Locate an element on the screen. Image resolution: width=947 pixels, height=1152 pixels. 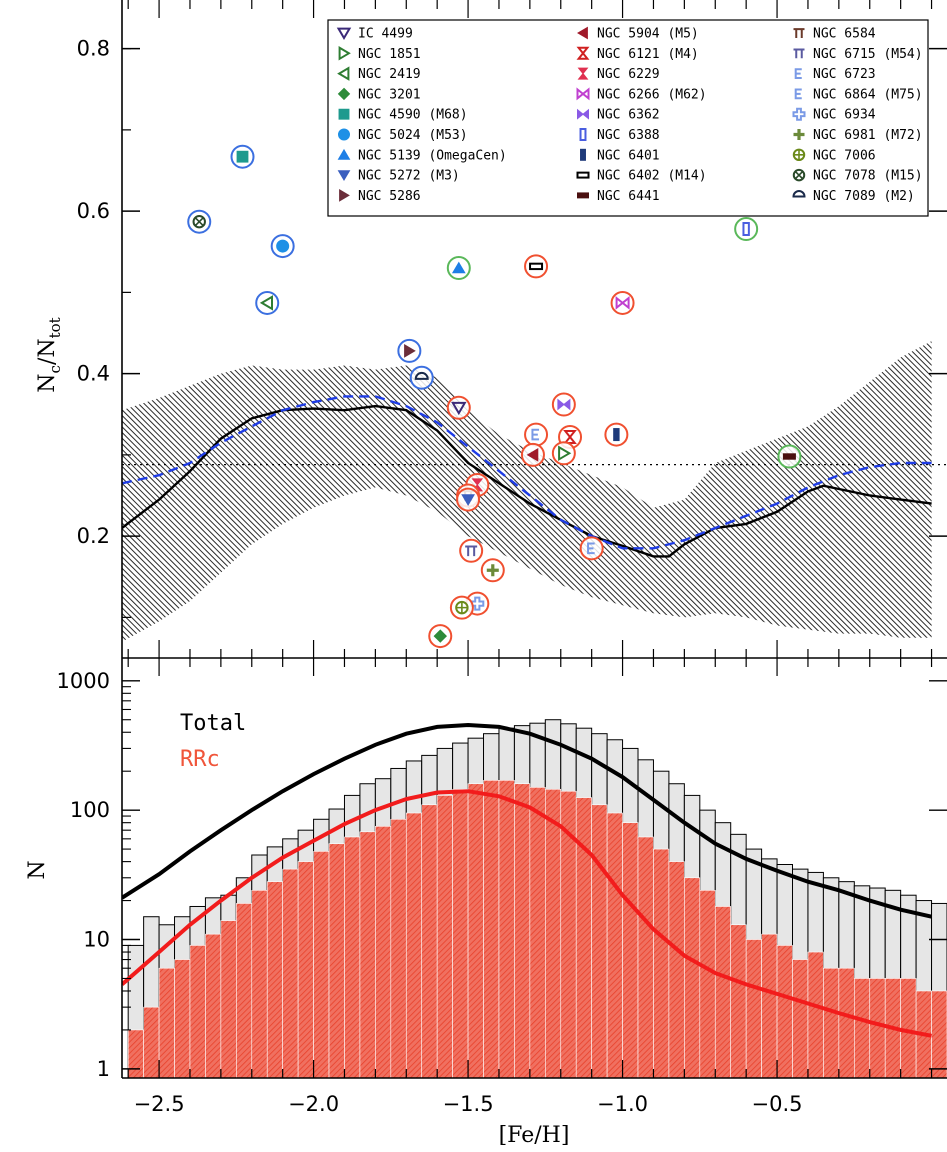
x-tick-label: −1.5 is located at coordinates (468, 1104).